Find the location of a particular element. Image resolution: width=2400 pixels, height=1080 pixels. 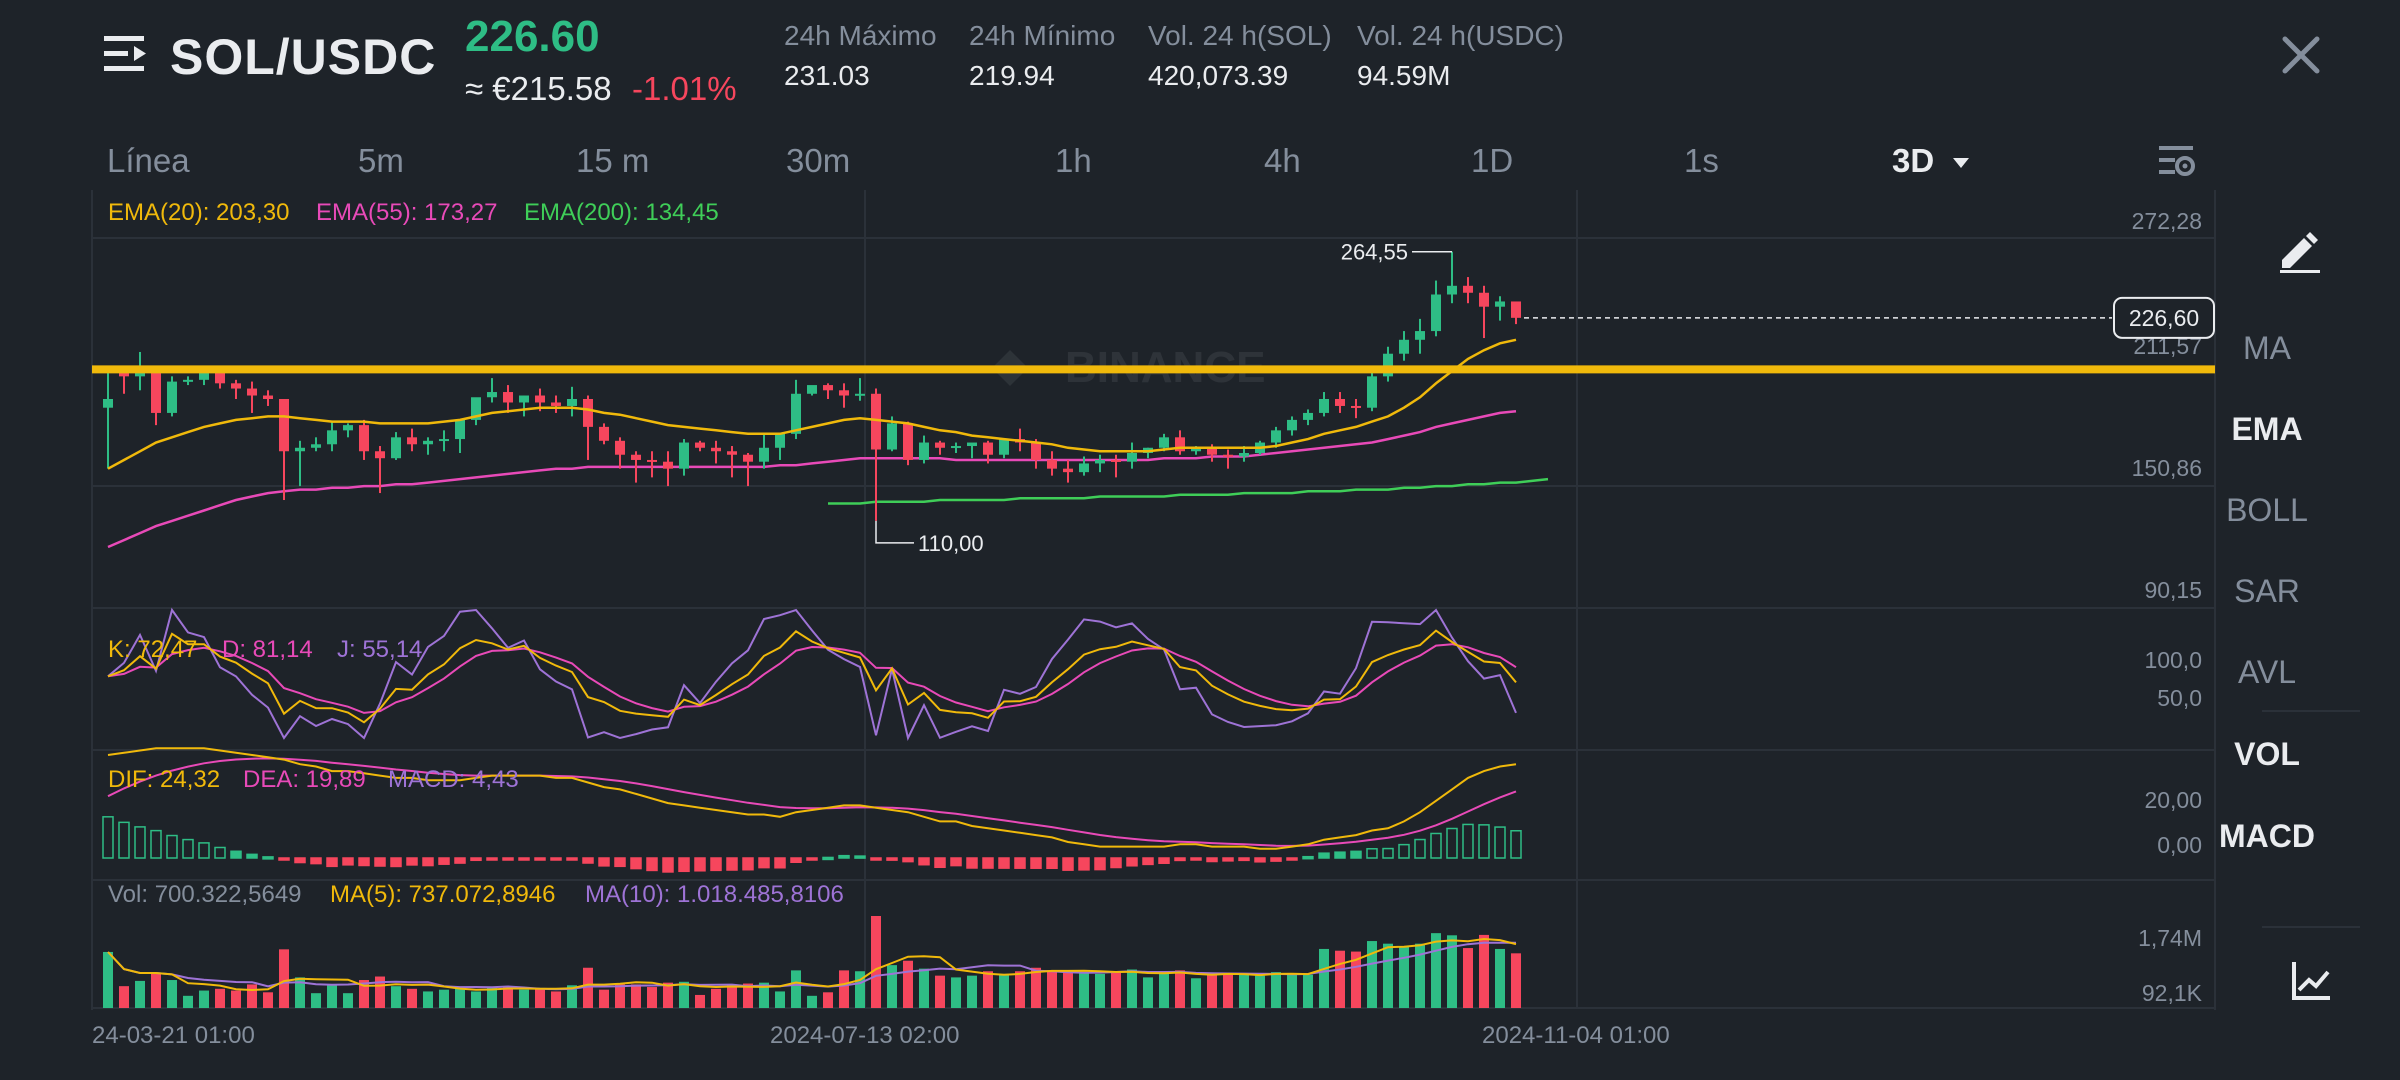

indicator-macd: MACD is located at coordinates (2267, 836).